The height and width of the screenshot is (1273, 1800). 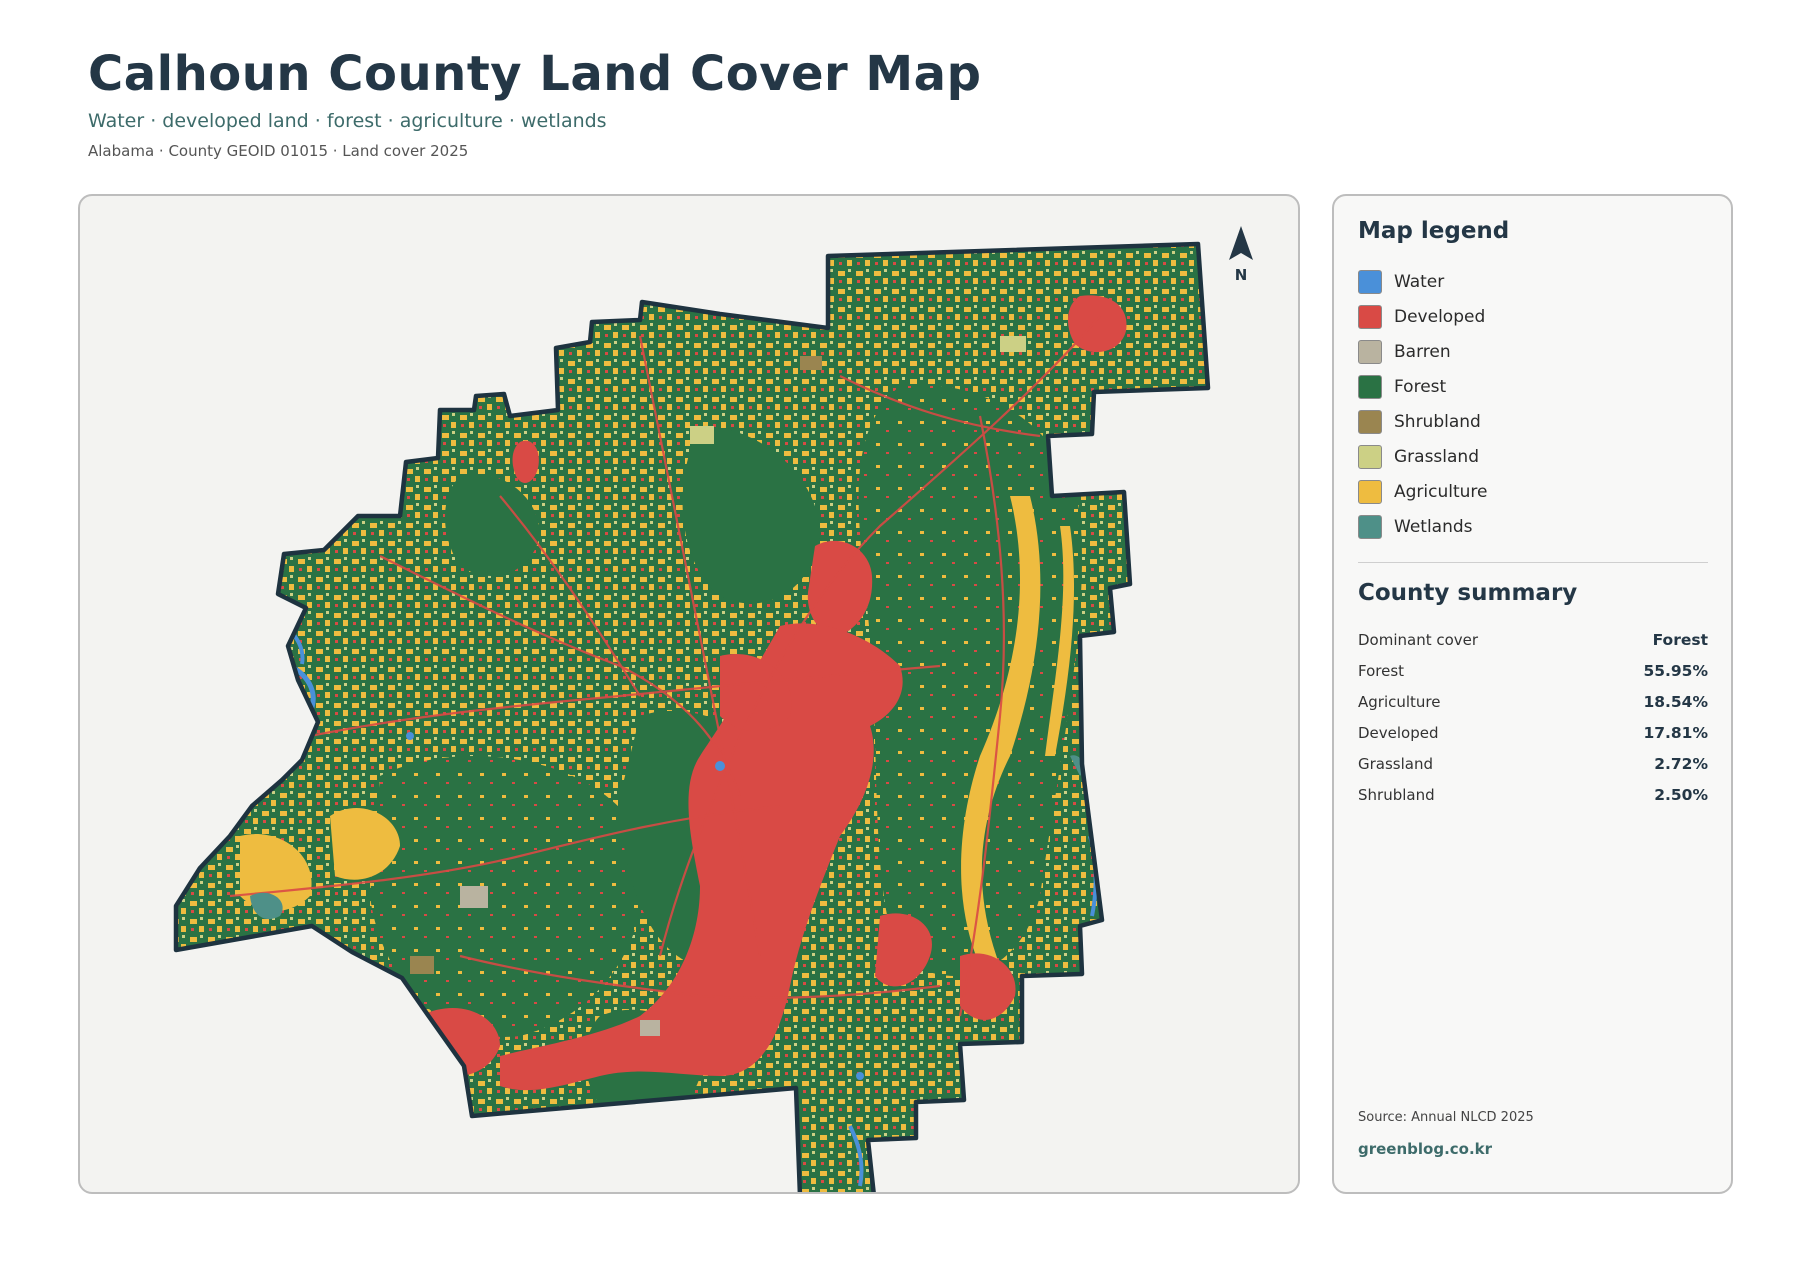 I want to click on developed-swatch, so click(x=1370, y=316).